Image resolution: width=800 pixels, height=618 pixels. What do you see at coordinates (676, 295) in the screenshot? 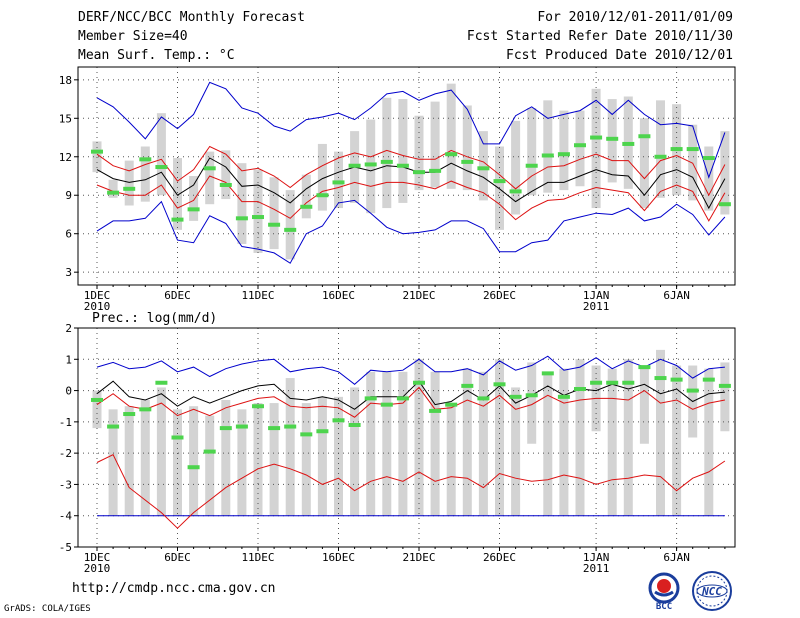
I see `xtick-label-6JAN: 6JAN` at bounding box center [676, 295].